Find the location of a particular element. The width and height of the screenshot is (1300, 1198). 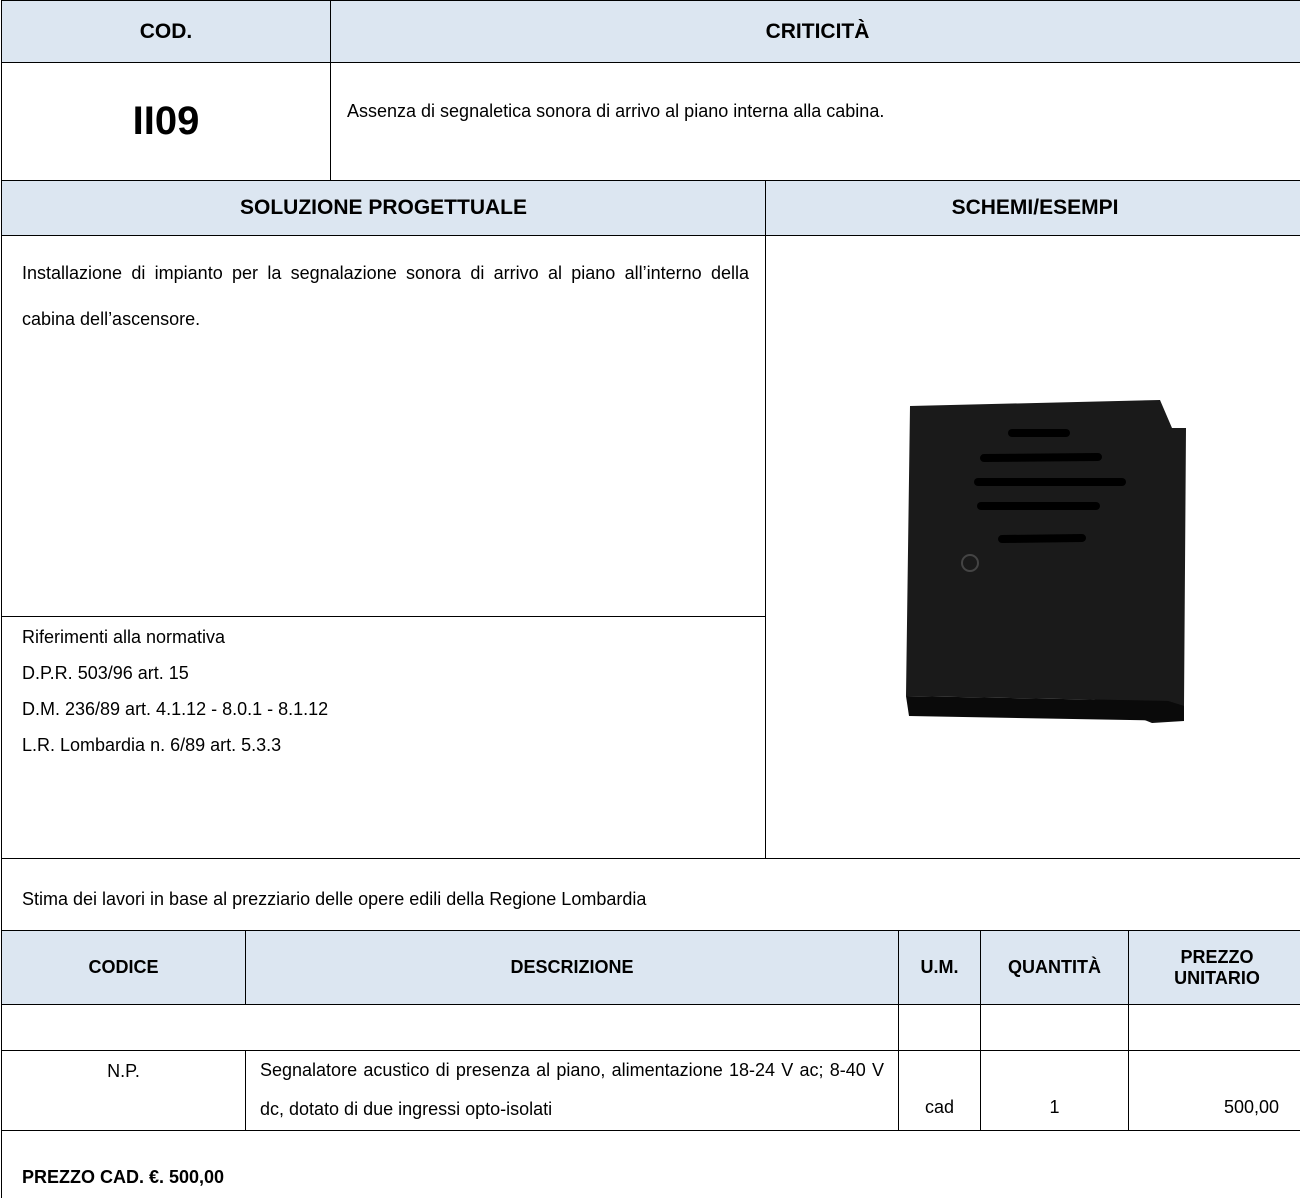

normativa-item: D.P.R. 503/96 art. 15 is located at coordinates (105, 673).